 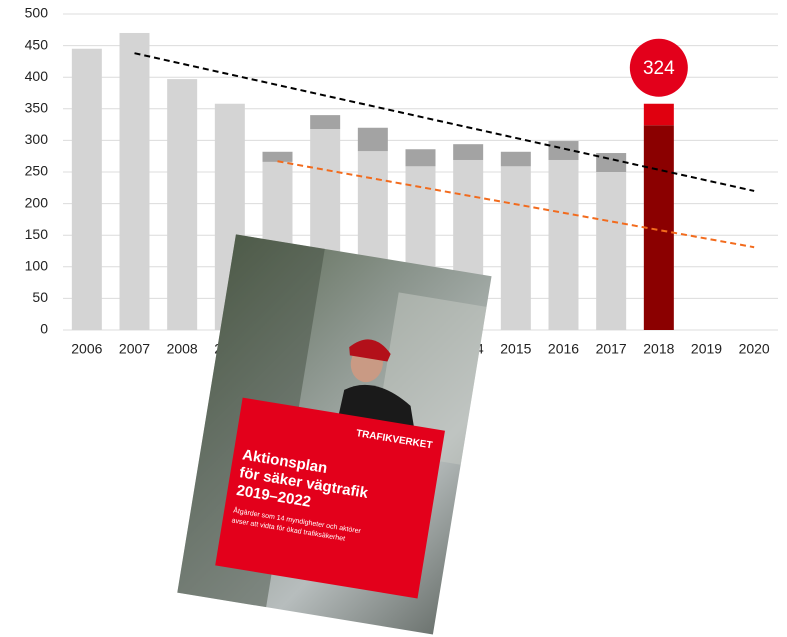 What do you see at coordinates (611, 349) in the screenshot?
I see `x-tick-label: 2017` at bounding box center [611, 349].